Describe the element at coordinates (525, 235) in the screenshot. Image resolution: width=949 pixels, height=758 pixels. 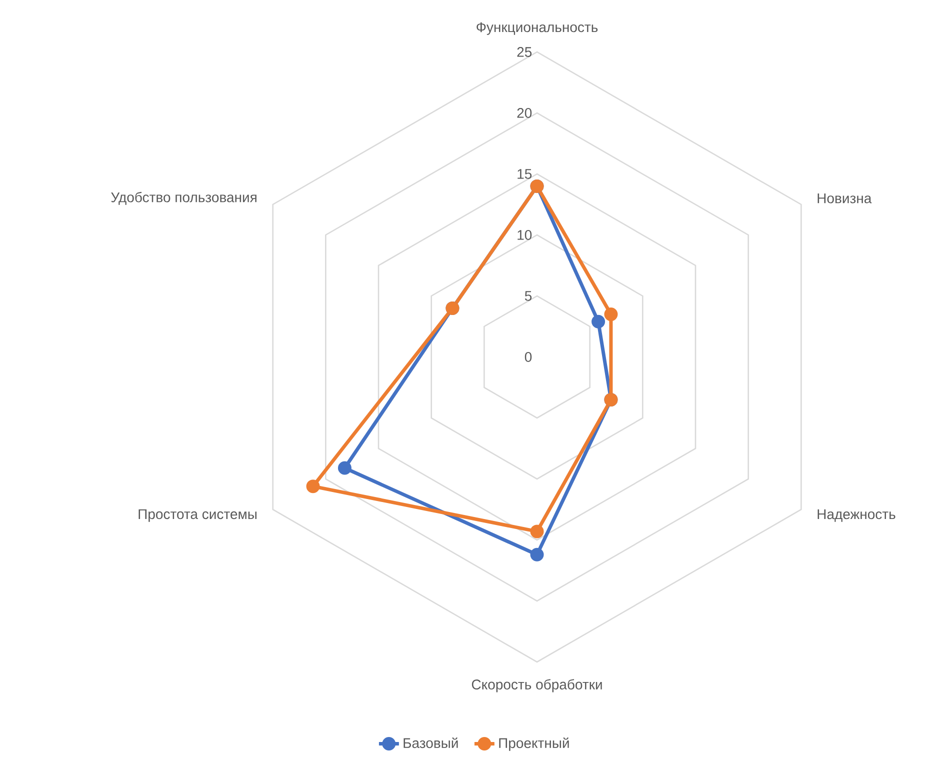
I see `y-tick-label: 10` at that location.